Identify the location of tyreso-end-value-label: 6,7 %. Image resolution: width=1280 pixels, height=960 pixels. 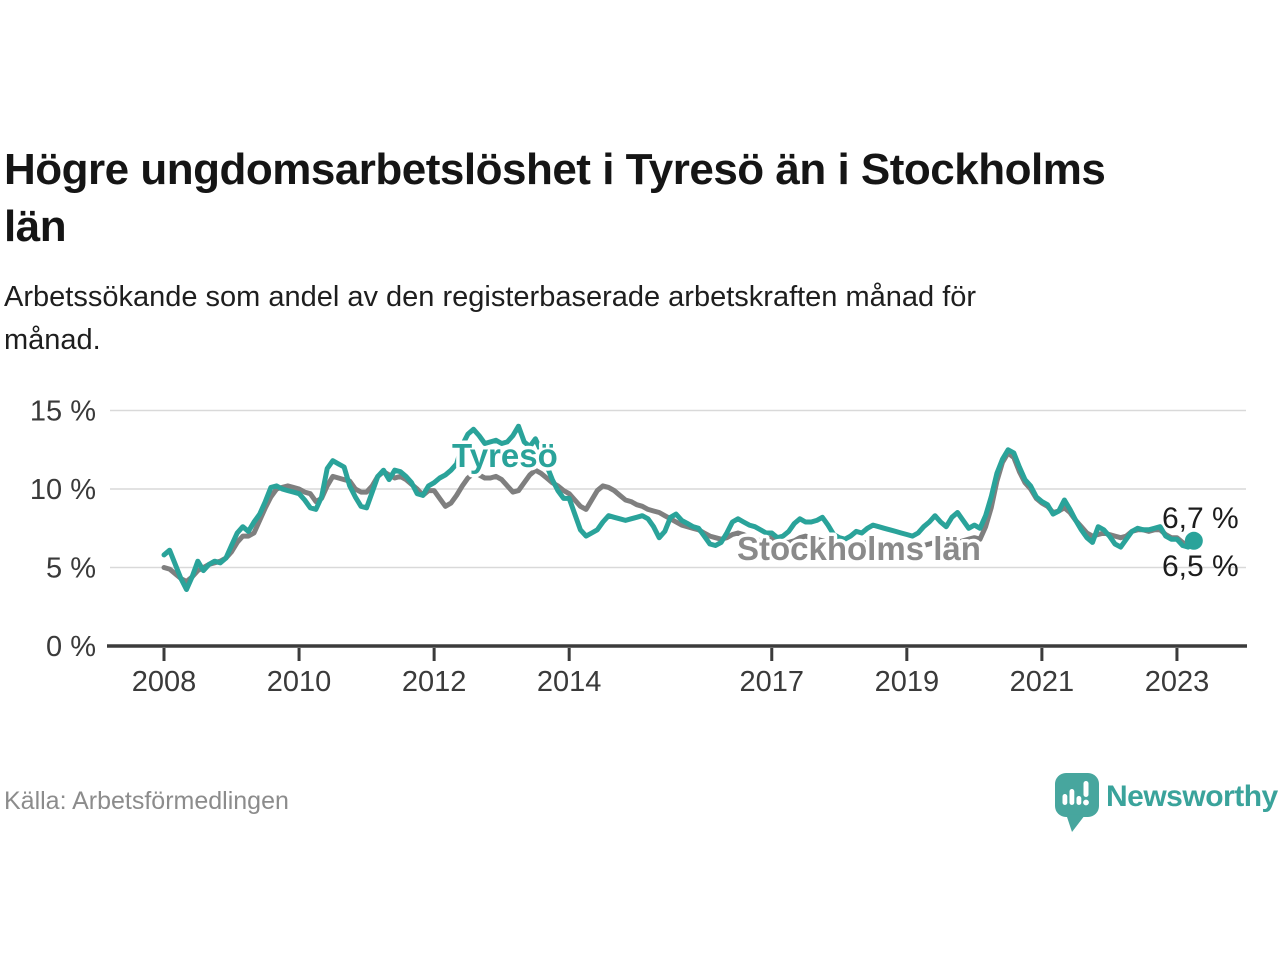
(1200, 518).